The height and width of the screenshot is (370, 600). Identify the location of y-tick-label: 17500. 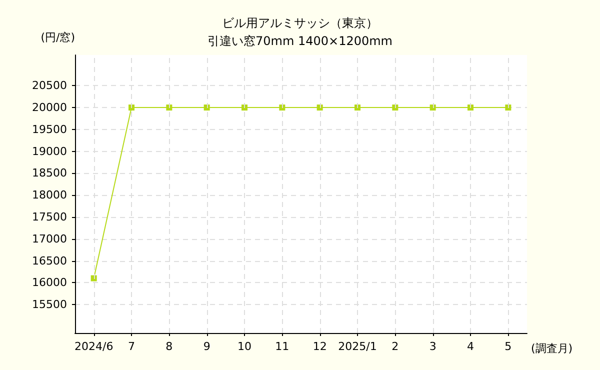
(49, 217).